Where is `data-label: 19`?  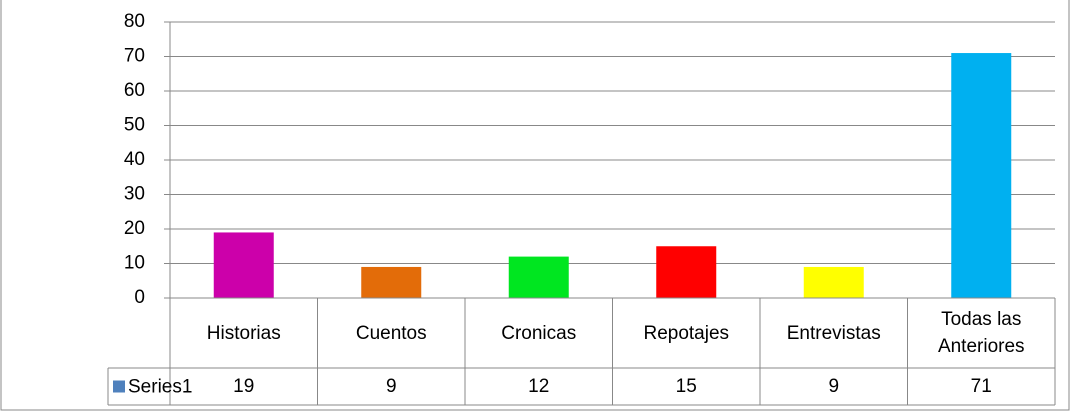 data-label: 19 is located at coordinates (244, 386).